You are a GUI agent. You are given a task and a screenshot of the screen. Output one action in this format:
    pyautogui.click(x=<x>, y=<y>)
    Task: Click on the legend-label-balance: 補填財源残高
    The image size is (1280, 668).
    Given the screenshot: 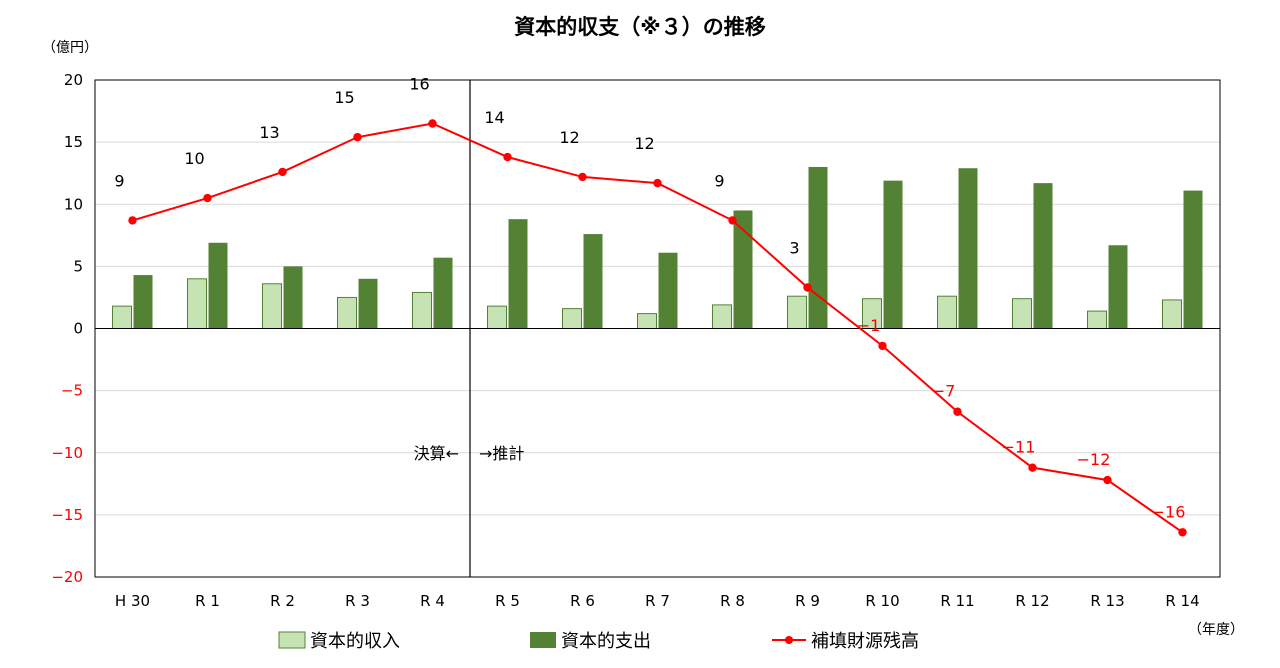 What is the action you would take?
    pyautogui.click(x=865, y=641)
    